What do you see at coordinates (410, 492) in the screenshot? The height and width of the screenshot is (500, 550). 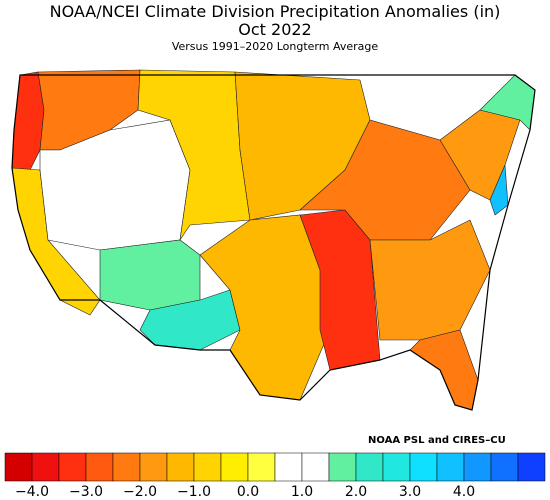 I see `legend-tick-label: 3.0` at bounding box center [410, 492].